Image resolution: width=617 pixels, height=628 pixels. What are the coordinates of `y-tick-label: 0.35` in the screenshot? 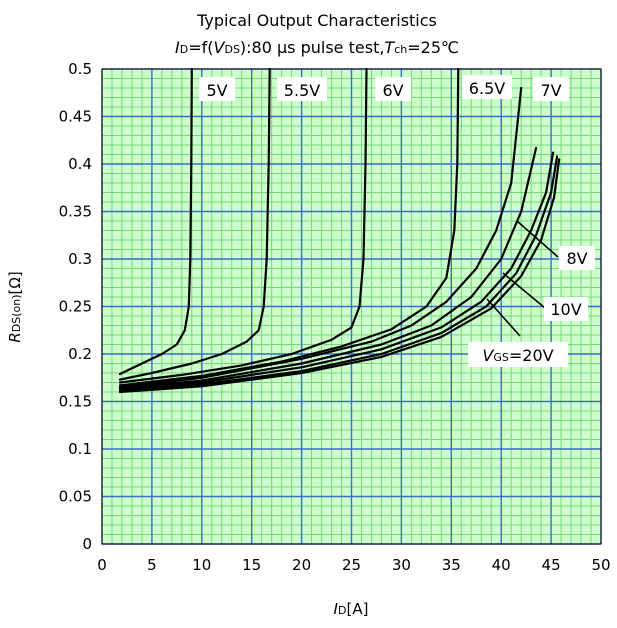 It's located at (75, 212).